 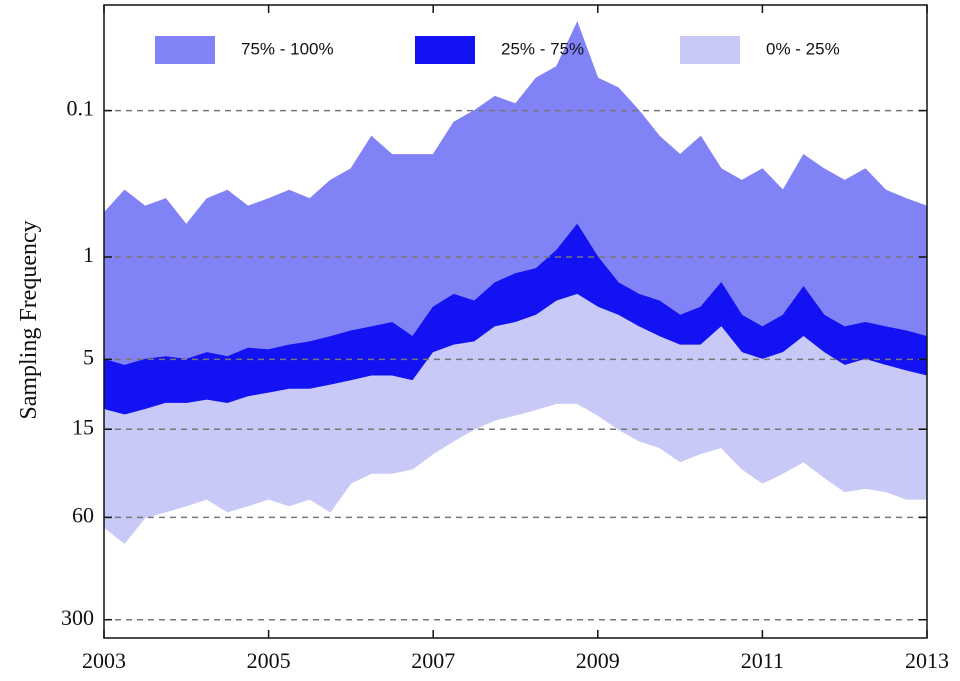 I want to click on y-tick-label: 15, so click(x=83, y=426).